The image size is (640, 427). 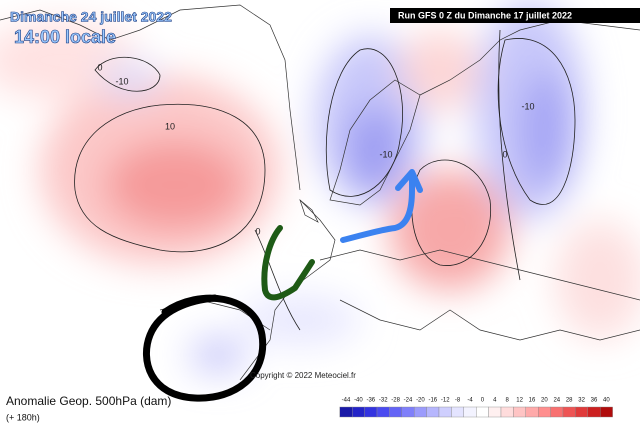 What do you see at coordinates (495, 401) in the screenshot?
I see `legend-tick-label: 4` at bounding box center [495, 401].